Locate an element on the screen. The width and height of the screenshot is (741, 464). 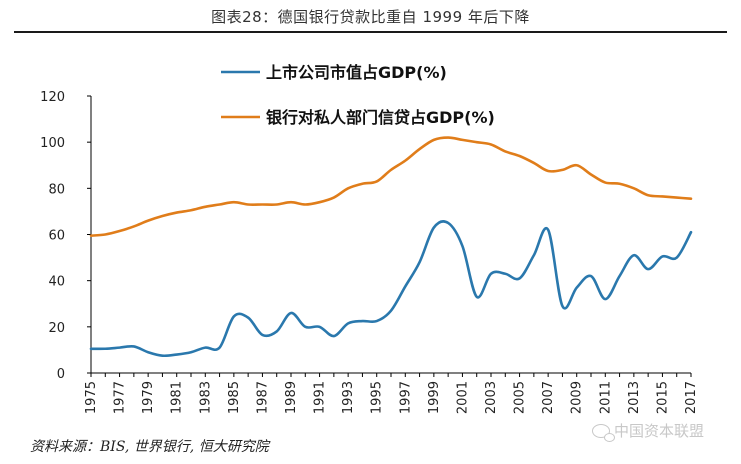
y-tick-label: 60 is located at coordinates (56, 236).